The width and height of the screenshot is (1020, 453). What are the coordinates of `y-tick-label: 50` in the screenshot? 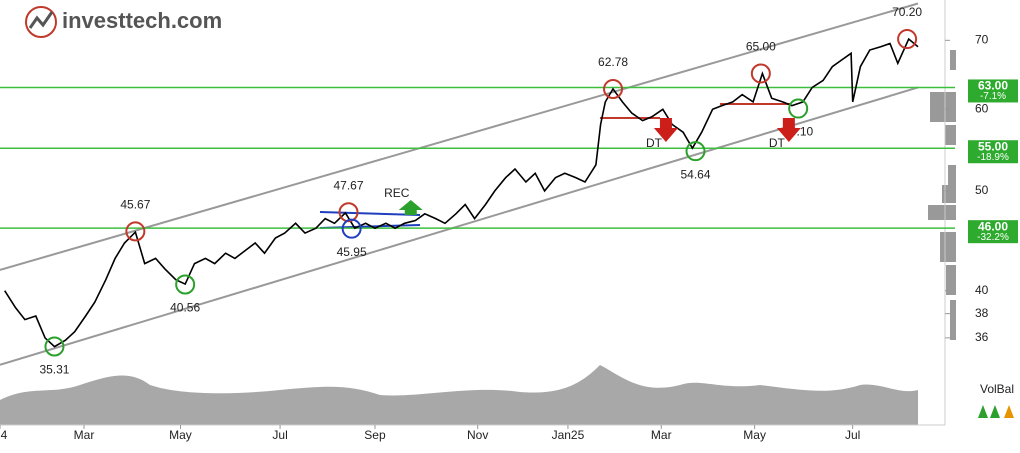 It's located at (982, 190).